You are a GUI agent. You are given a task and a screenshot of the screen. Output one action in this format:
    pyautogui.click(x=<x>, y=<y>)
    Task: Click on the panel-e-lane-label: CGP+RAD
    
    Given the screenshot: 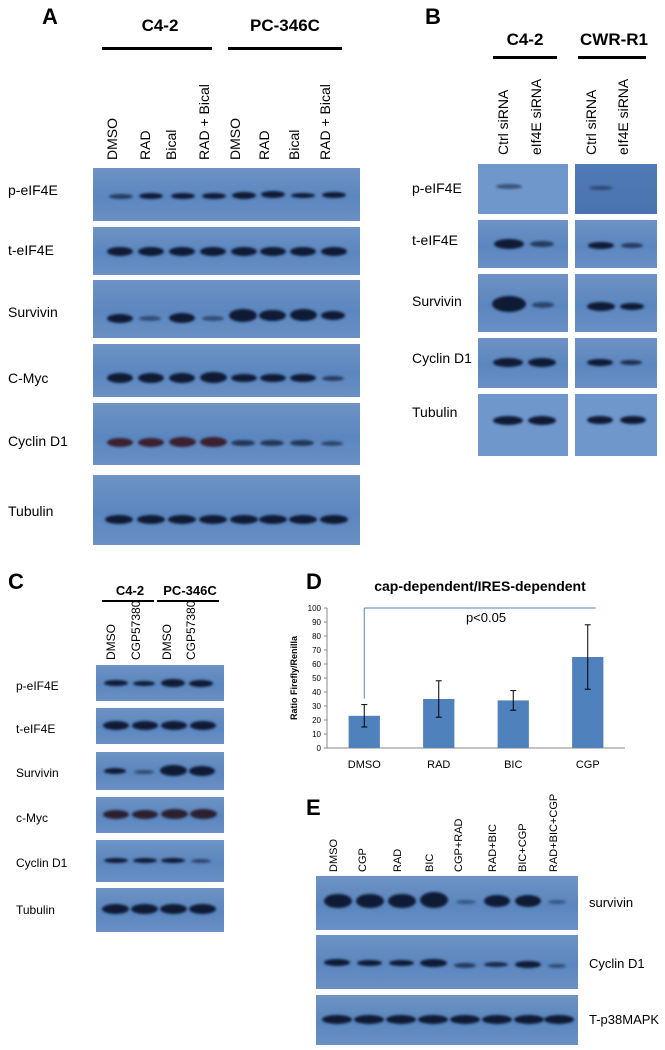 What is the action you would take?
    pyautogui.click(x=459, y=845)
    